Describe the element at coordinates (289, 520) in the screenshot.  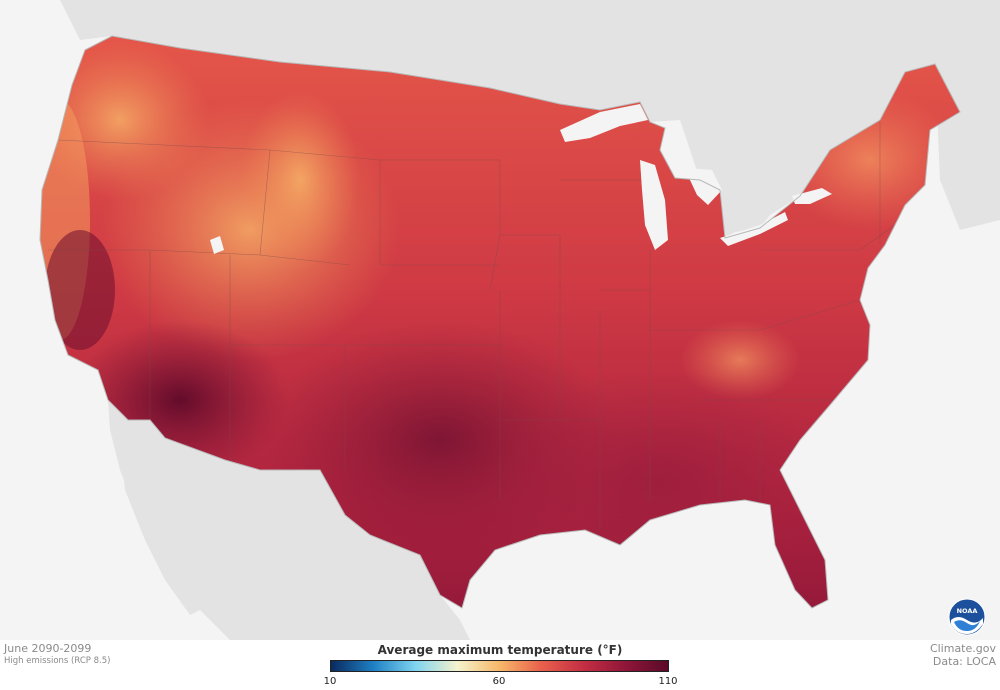
I see `mexico-land` at that location.